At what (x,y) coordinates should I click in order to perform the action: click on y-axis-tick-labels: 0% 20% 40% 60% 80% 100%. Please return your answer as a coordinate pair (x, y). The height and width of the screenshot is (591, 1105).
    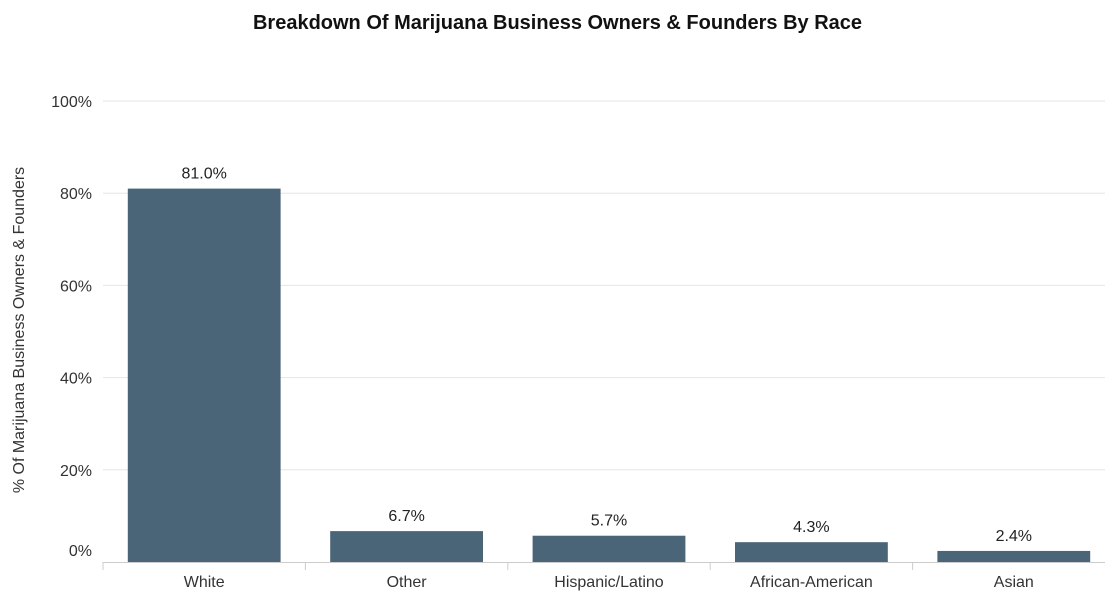
    Looking at the image, I should click on (71, 327).